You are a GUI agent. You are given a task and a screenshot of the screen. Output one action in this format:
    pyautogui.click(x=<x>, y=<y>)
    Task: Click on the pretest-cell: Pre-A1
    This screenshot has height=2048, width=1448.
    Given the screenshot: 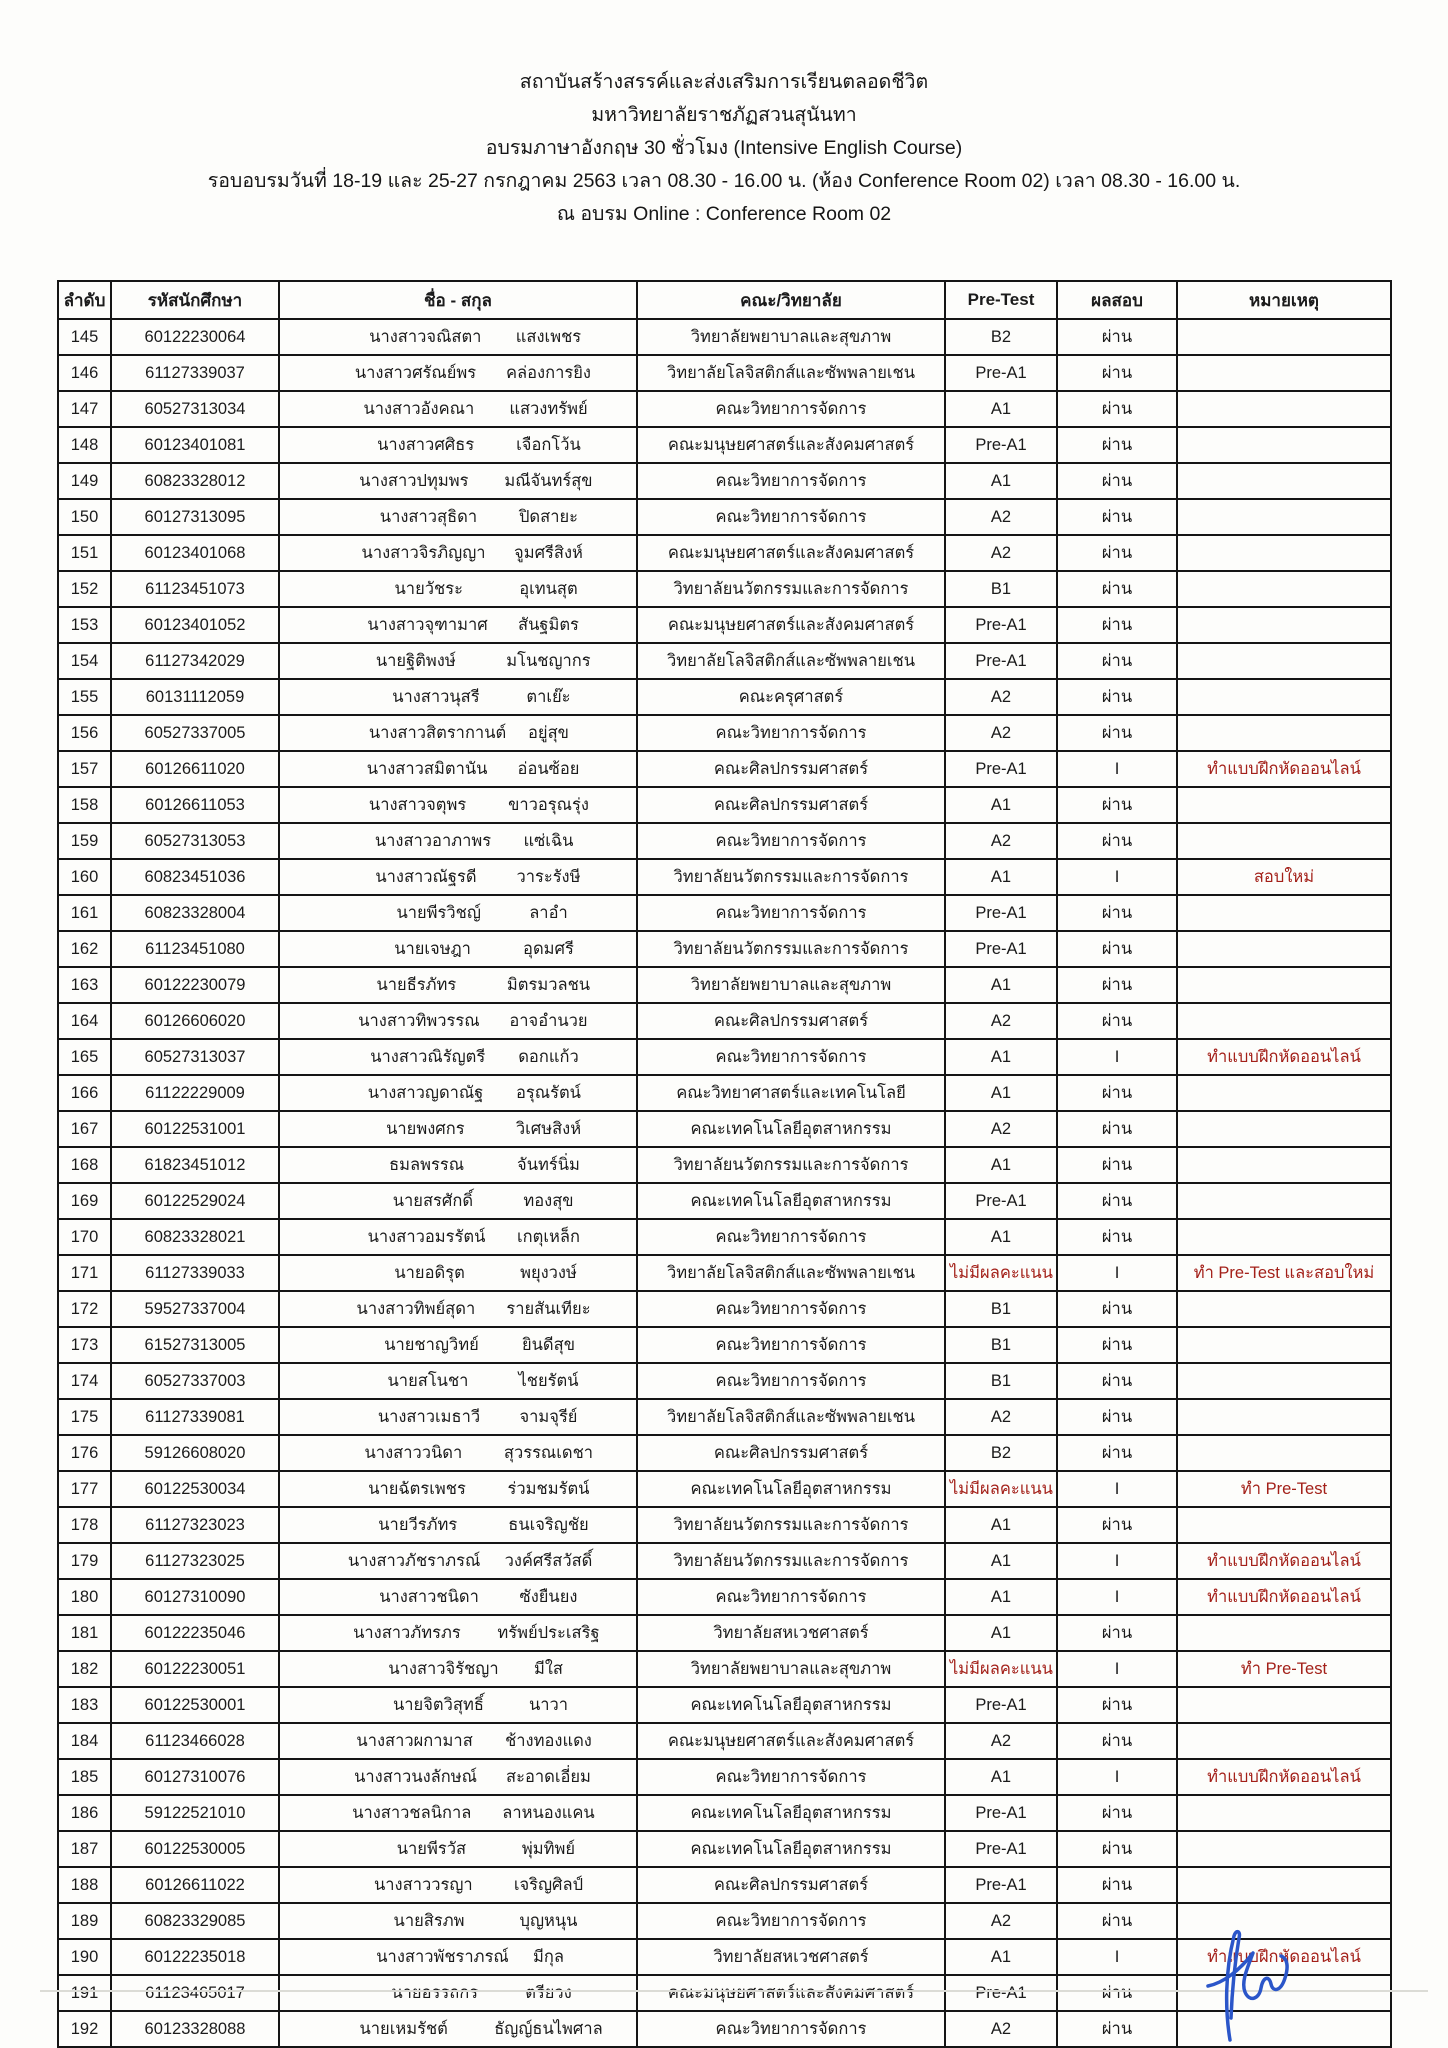 What is the action you would take?
    pyautogui.click(x=1001, y=1705)
    